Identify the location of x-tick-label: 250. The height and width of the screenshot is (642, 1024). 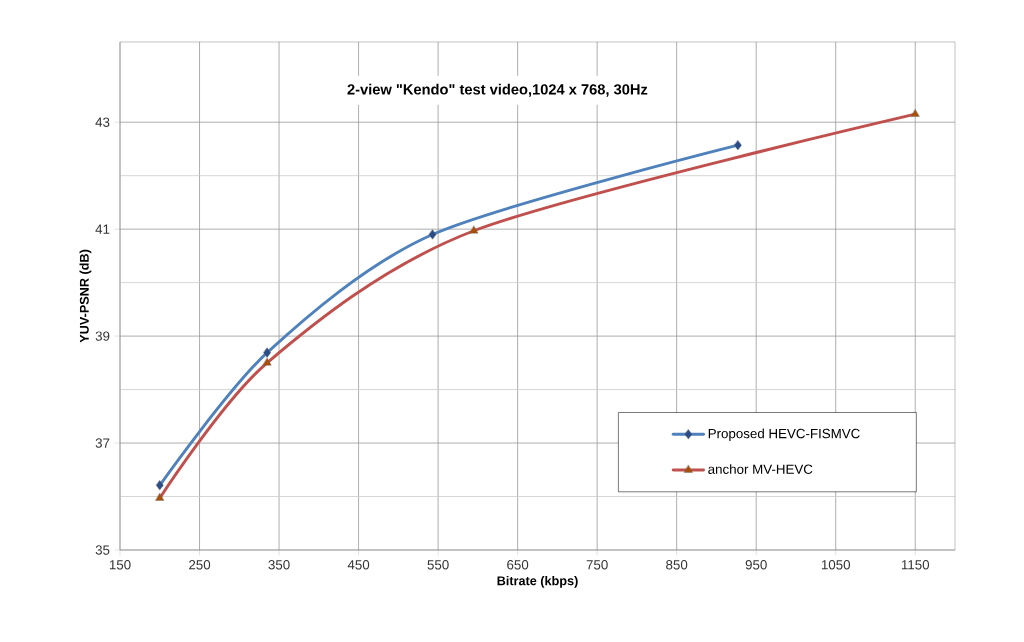
(200, 565).